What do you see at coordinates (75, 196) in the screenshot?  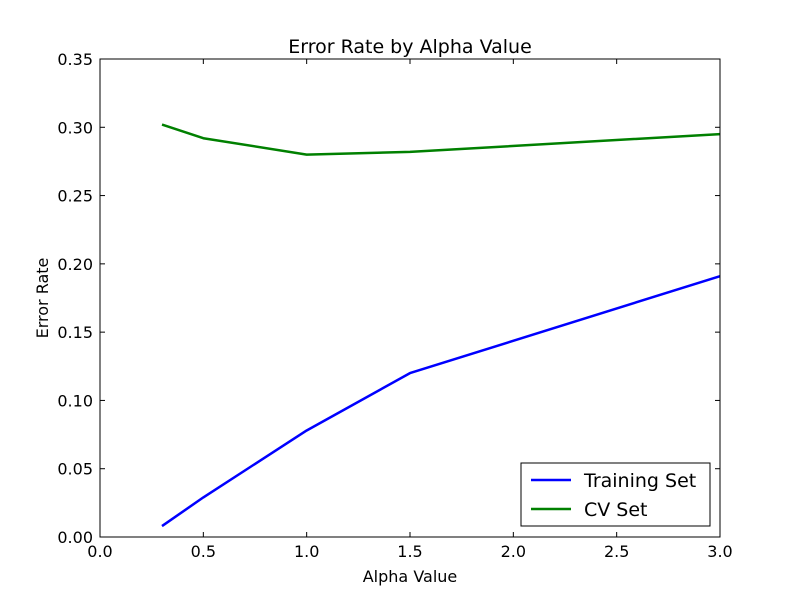 I see `y-tick-label: 0.25` at bounding box center [75, 196].